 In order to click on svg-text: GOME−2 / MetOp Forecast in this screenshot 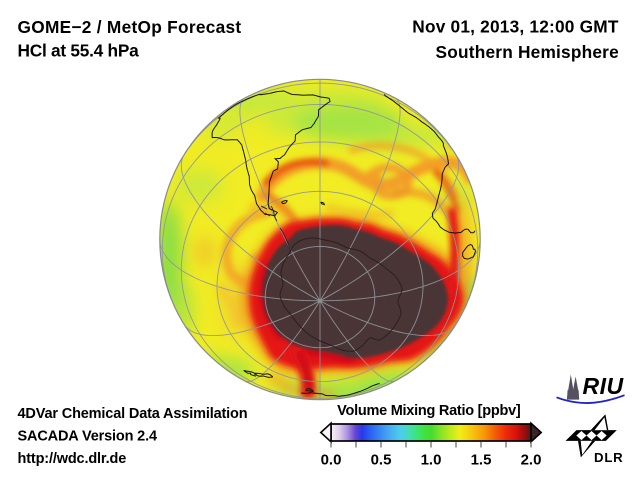, I will do `click(130, 27)`.